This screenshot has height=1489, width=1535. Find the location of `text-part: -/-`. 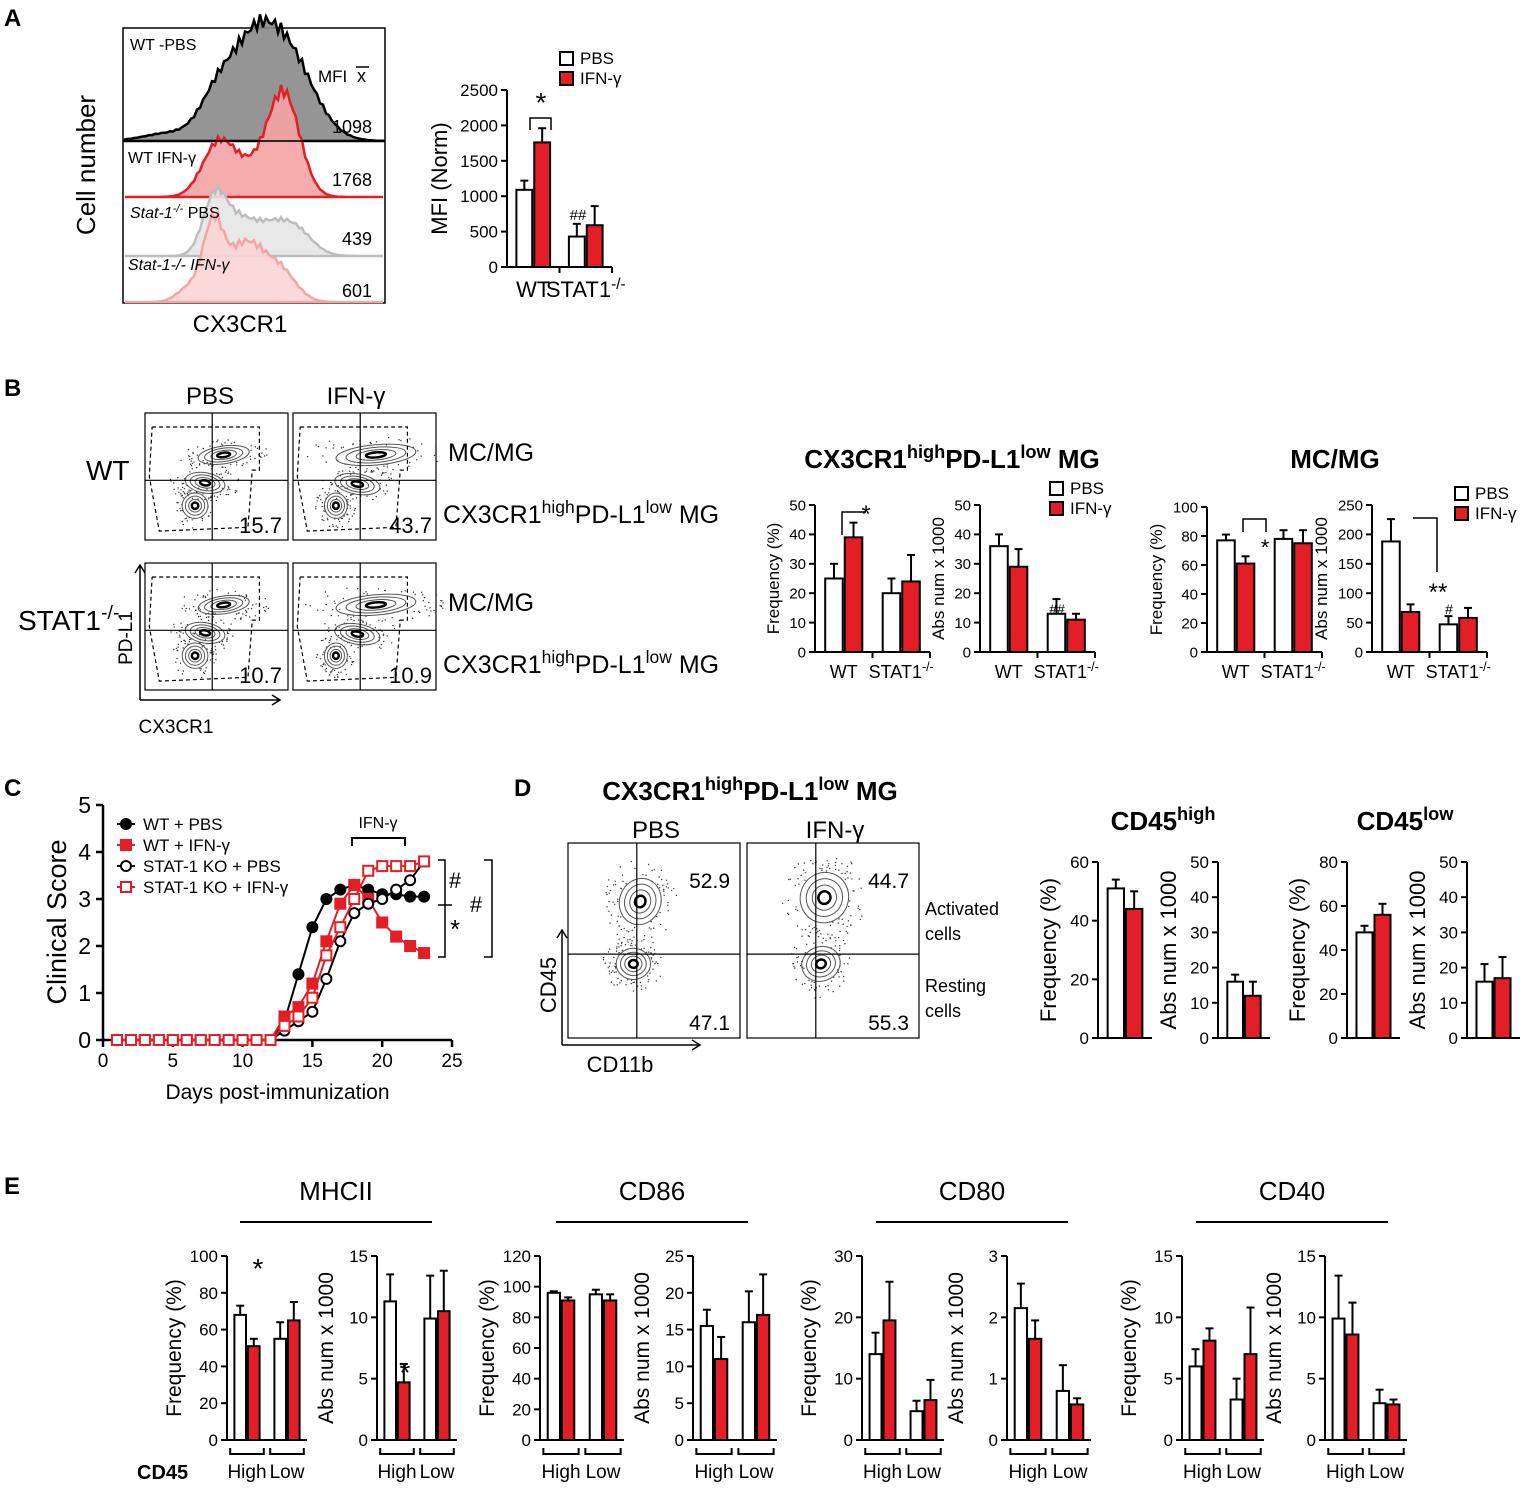

text-part: -/- is located at coordinates (110, 613).